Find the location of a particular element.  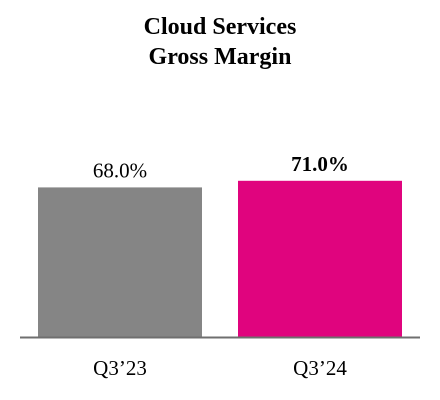

data-label-2: 71.0% is located at coordinates (320, 164).